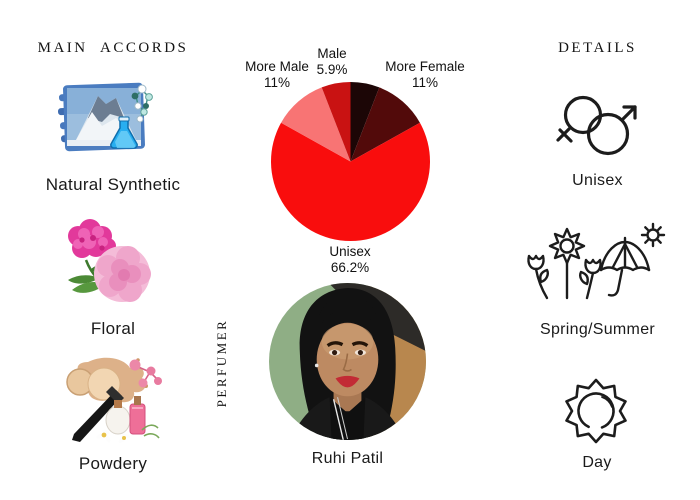 The image size is (700, 500). Describe the element at coordinates (350, 181) in the screenshot. I see `pie-slice-unisex` at that location.